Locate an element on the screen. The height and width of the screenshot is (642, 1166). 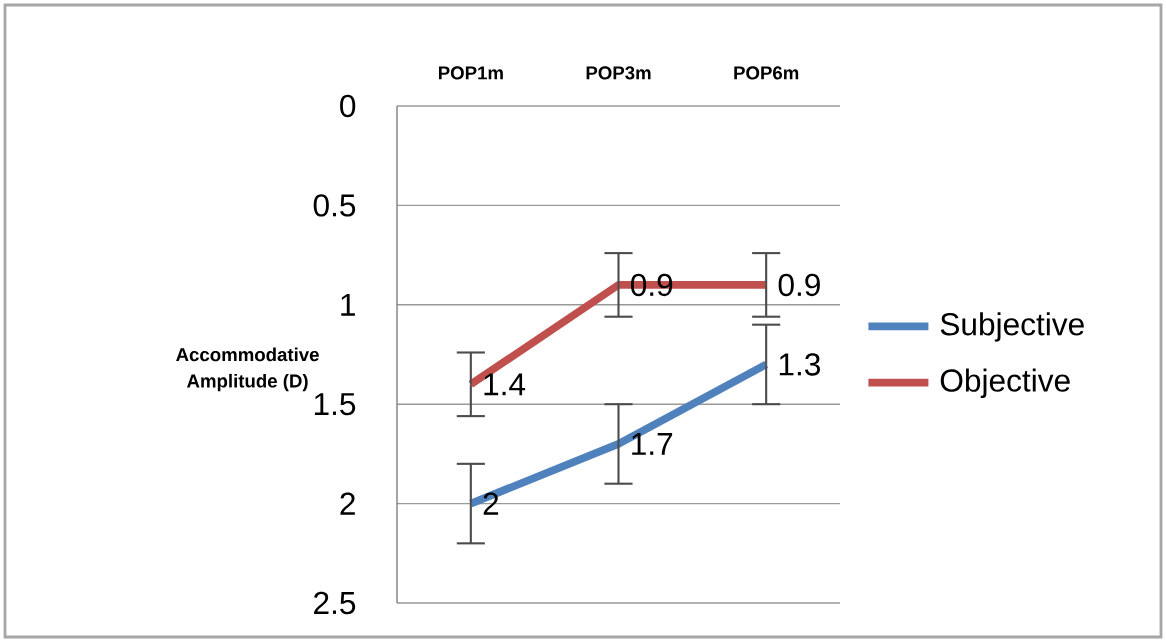
legend-label: Subjective is located at coordinates (1012, 327).